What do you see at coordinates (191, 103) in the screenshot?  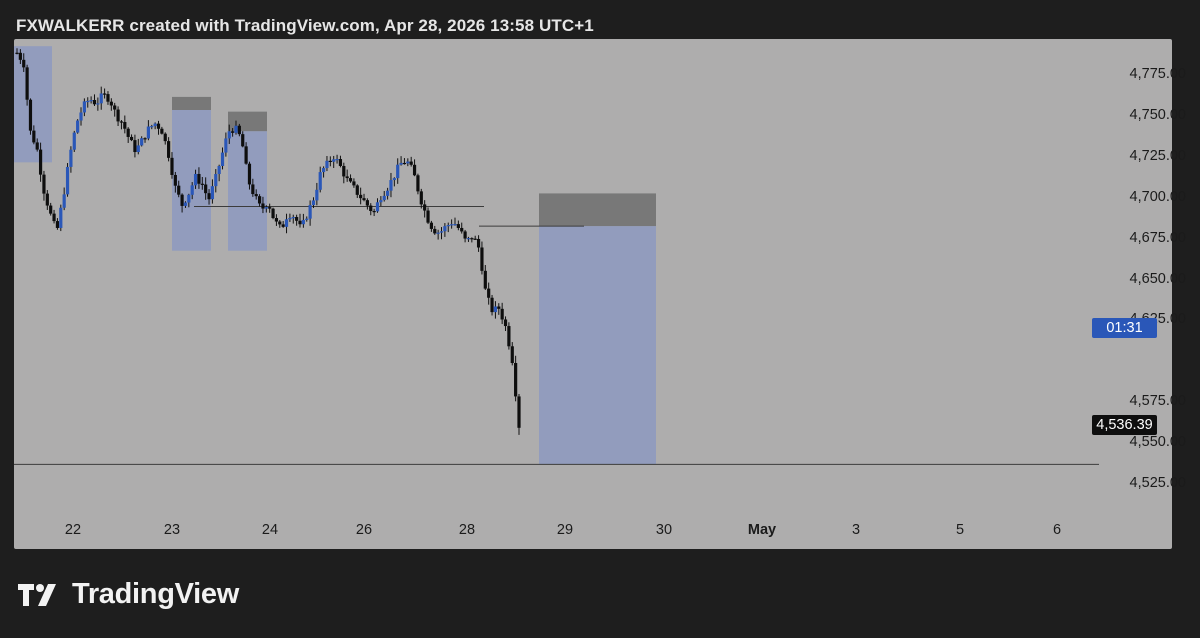 I see `supply-zone-2-cap` at bounding box center [191, 103].